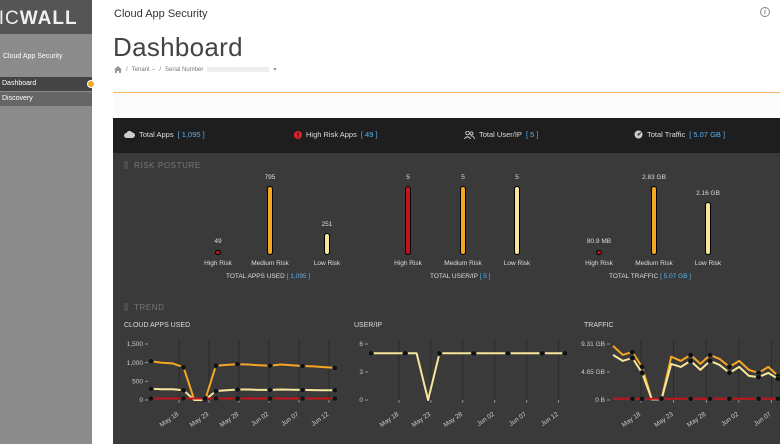 The image size is (780, 444). I want to click on alert-icon, so click(298, 134).